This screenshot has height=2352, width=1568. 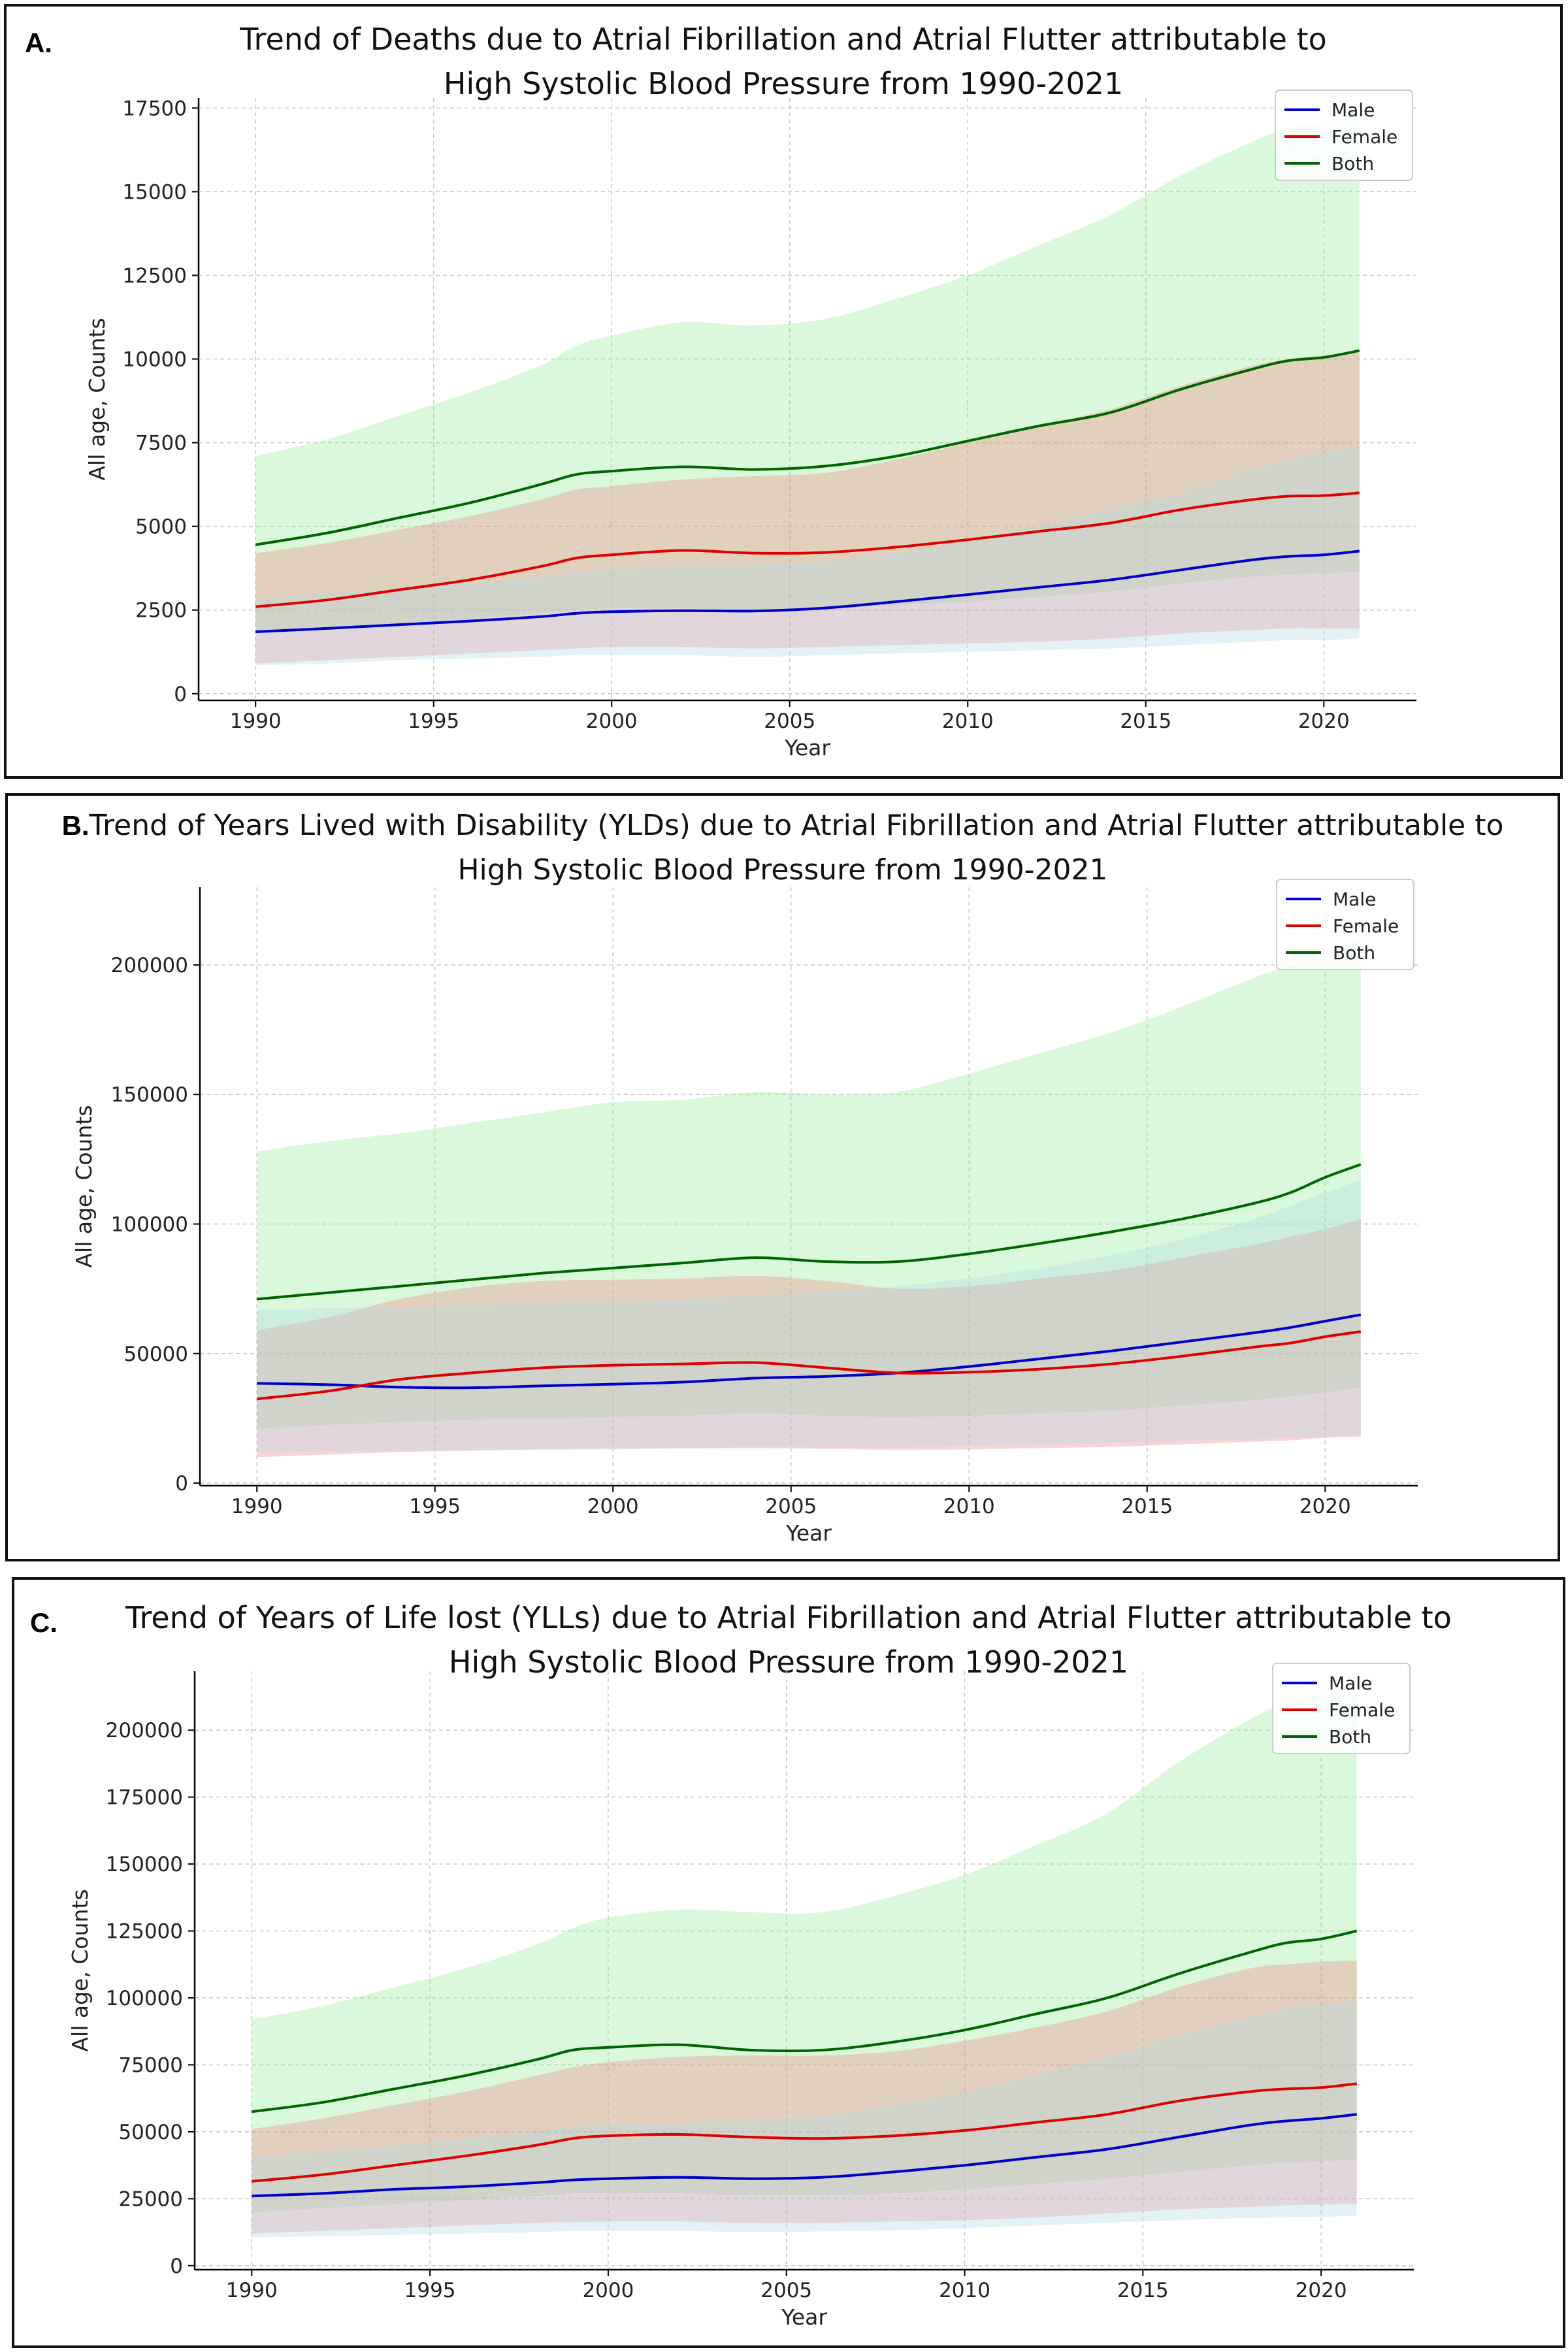 What do you see at coordinates (150, 2199) in the screenshot?
I see `y-tick-label: 25000` at bounding box center [150, 2199].